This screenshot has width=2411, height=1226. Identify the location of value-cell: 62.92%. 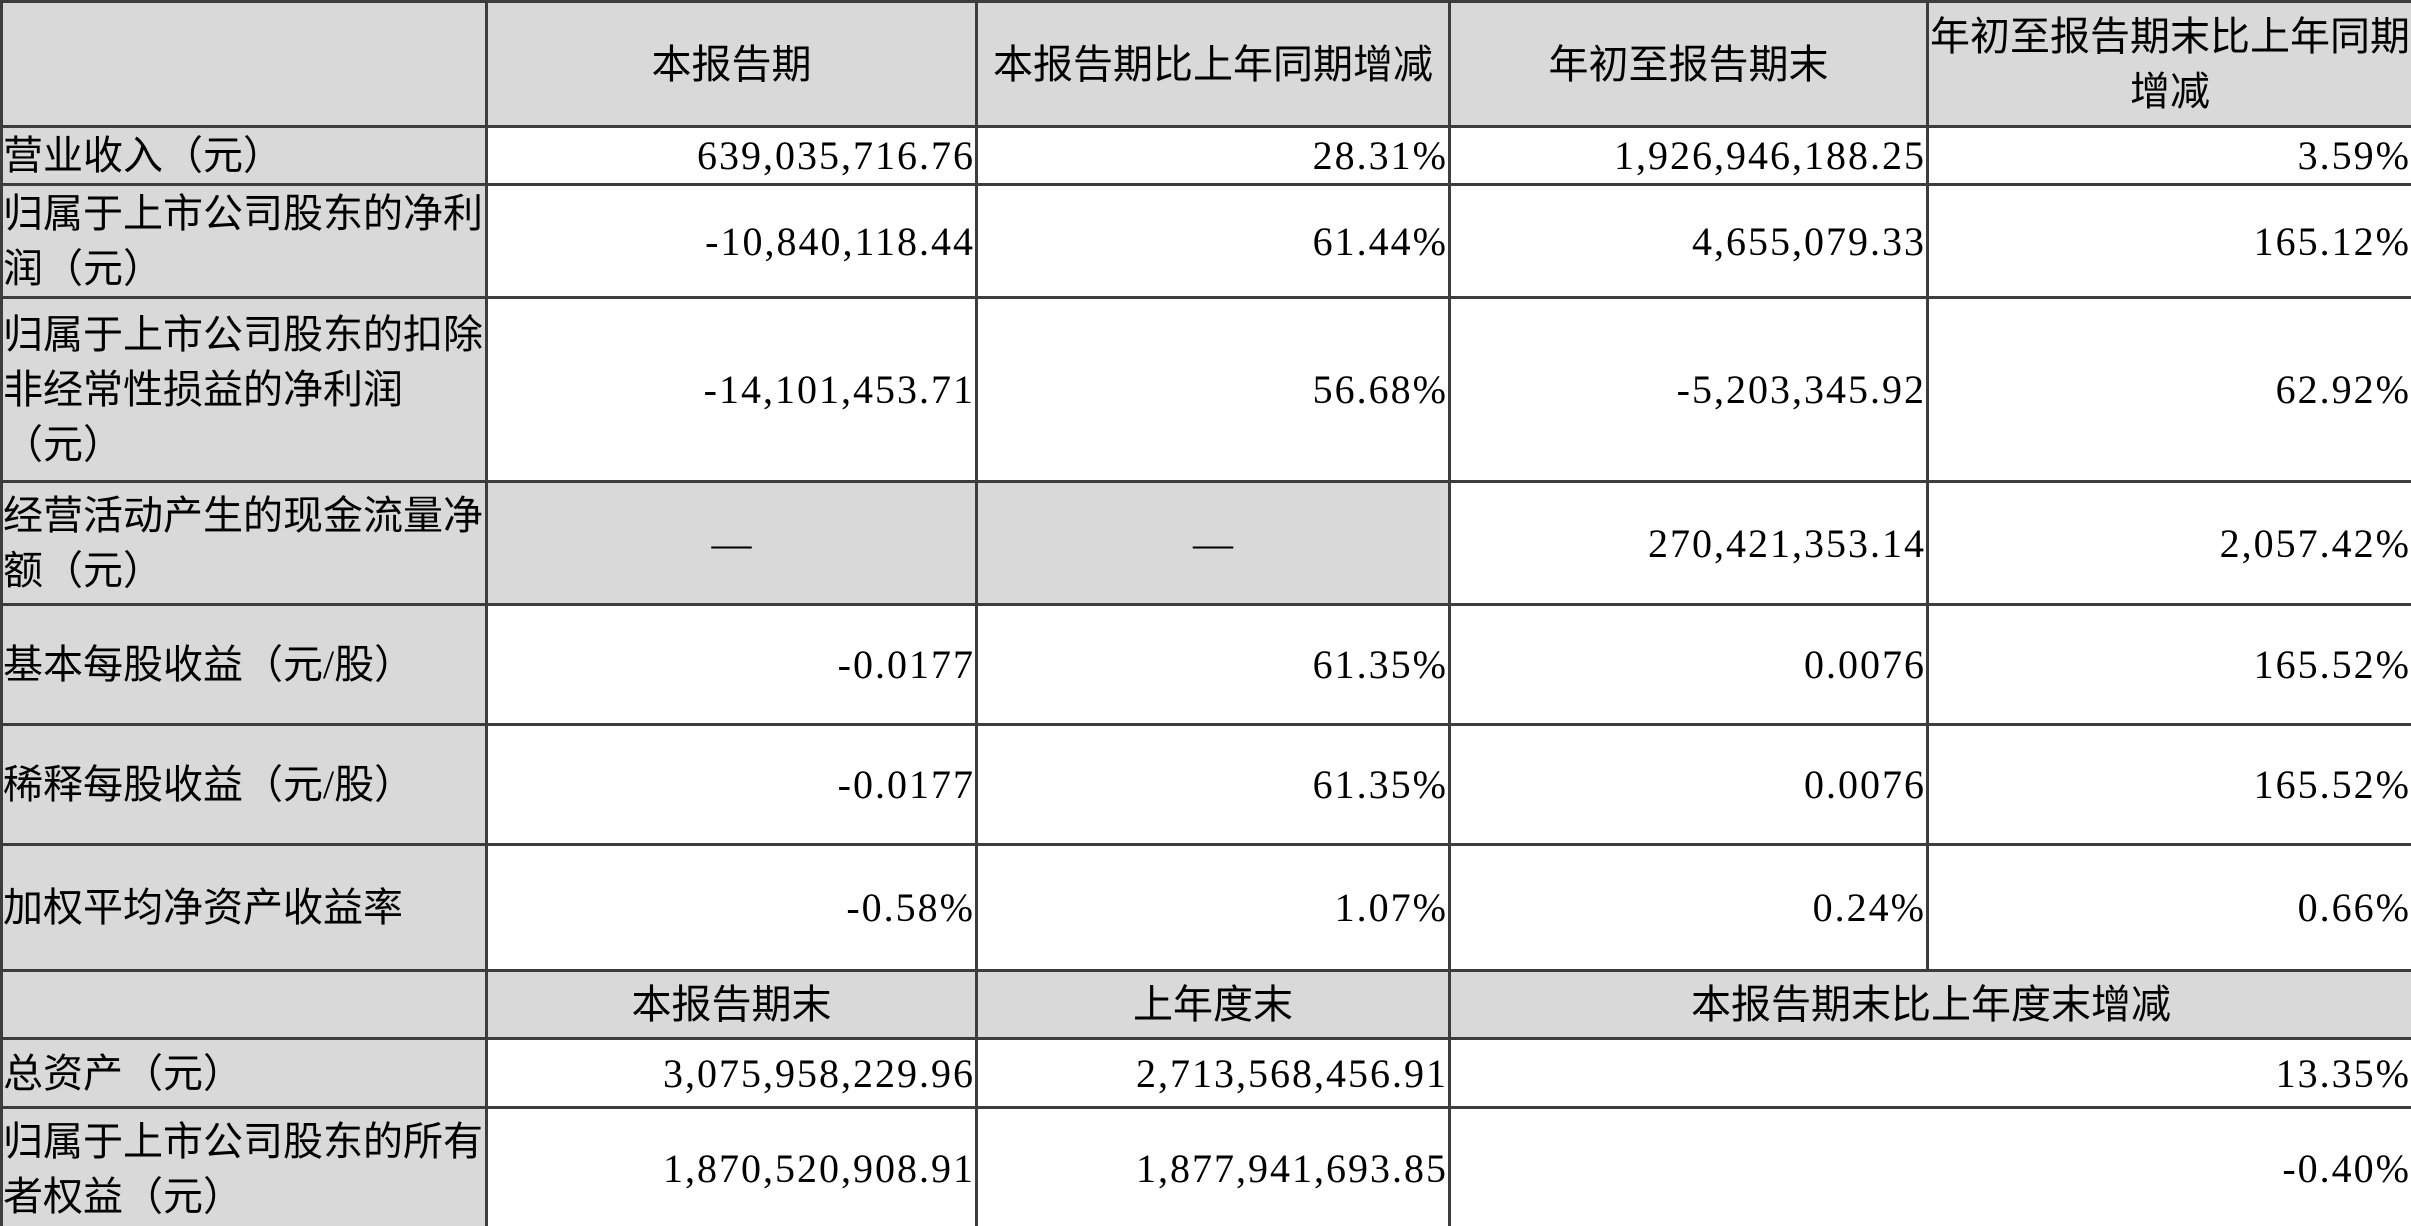
(2168, 389).